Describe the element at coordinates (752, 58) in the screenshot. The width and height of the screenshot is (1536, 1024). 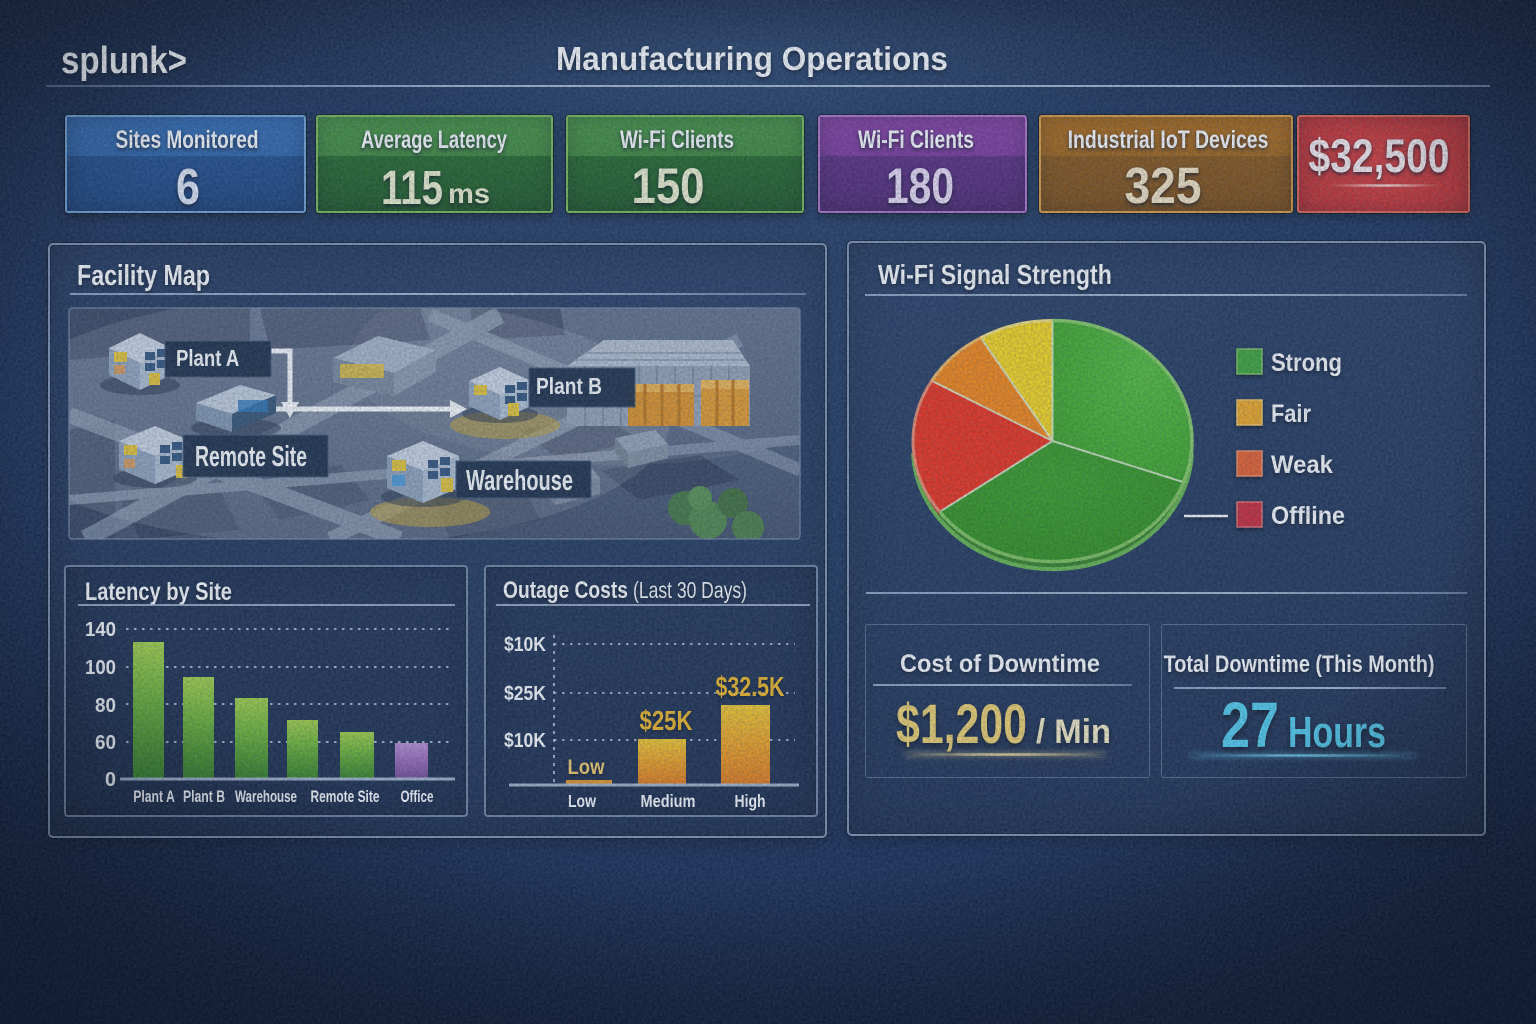
I see `svg-text: Manufacturing Operations` at that location.